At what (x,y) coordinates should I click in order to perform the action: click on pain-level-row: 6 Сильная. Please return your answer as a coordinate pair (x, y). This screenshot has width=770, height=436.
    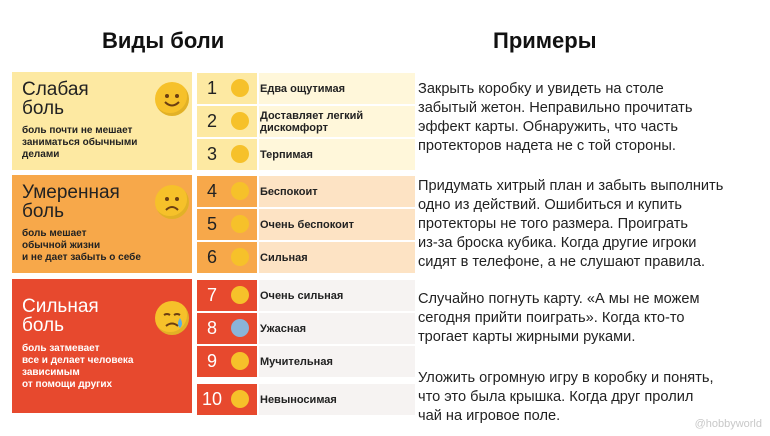
    Looking at the image, I should click on (306, 257).